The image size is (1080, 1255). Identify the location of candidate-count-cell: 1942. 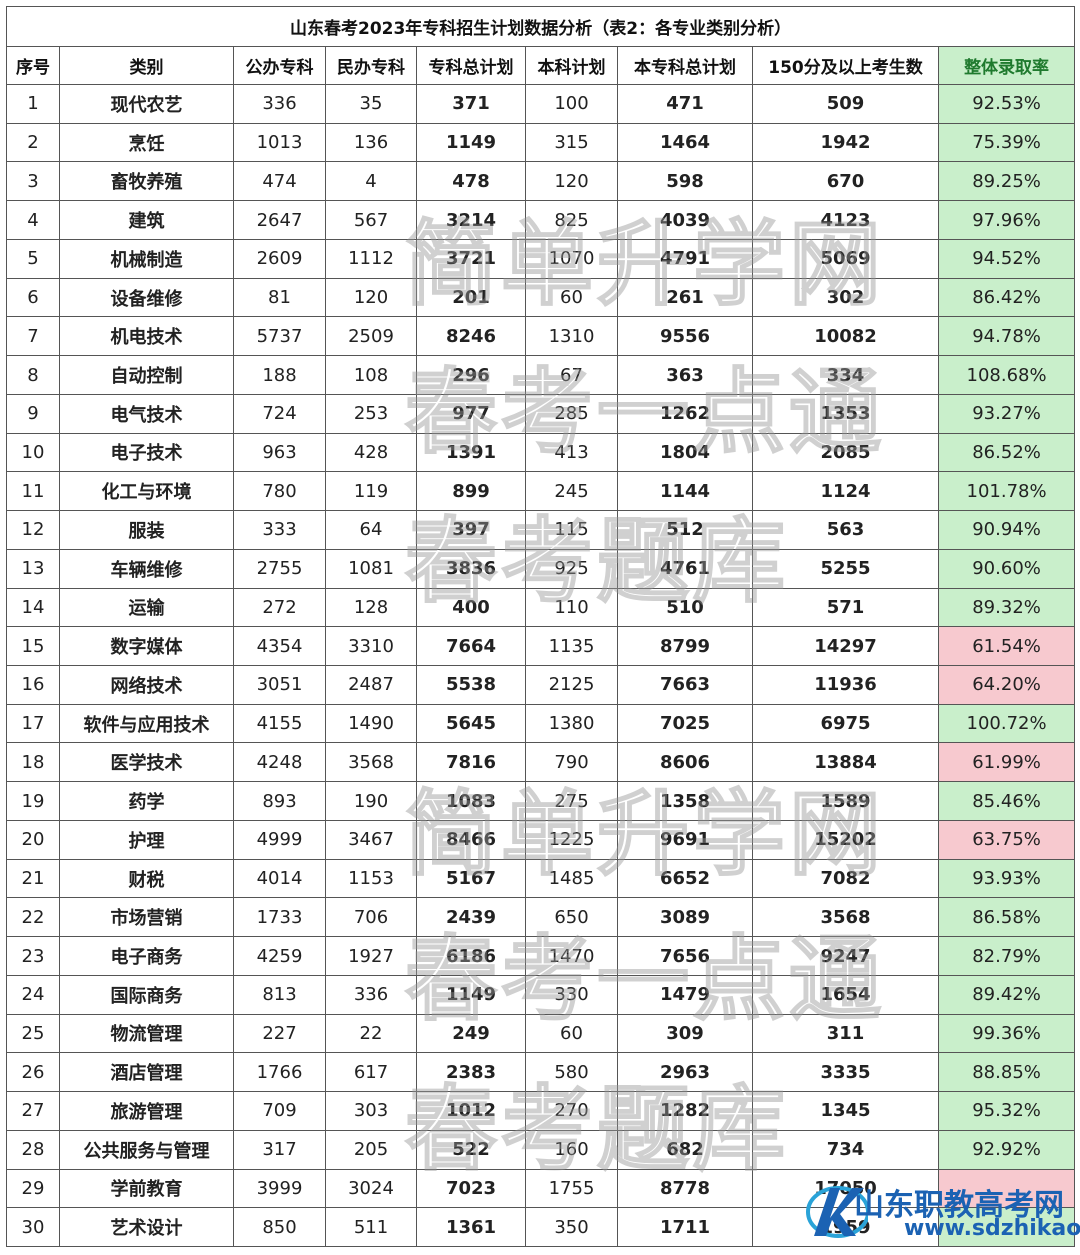
(845, 142).